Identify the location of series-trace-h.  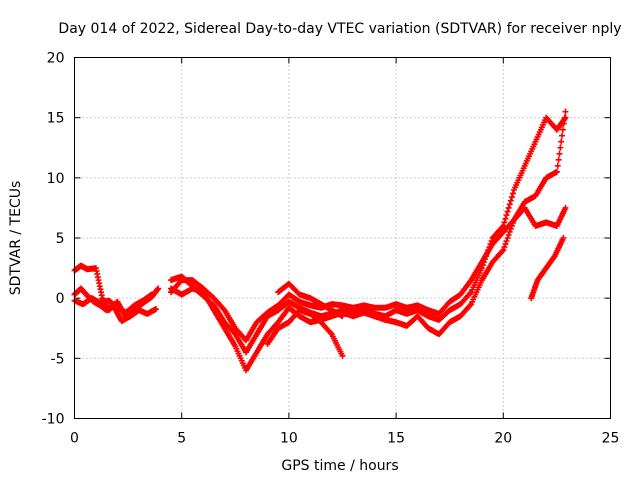
(310, 300).